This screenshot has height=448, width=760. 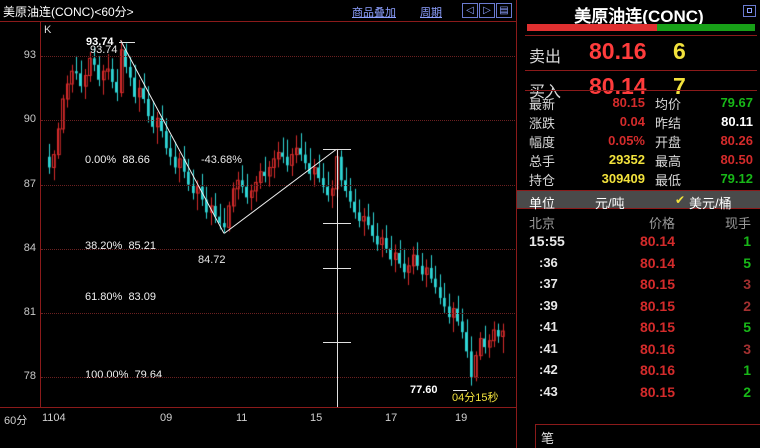 What do you see at coordinates (737, 121) in the screenshot?
I see `stat-value-right: 80.11` at bounding box center [737, 121].